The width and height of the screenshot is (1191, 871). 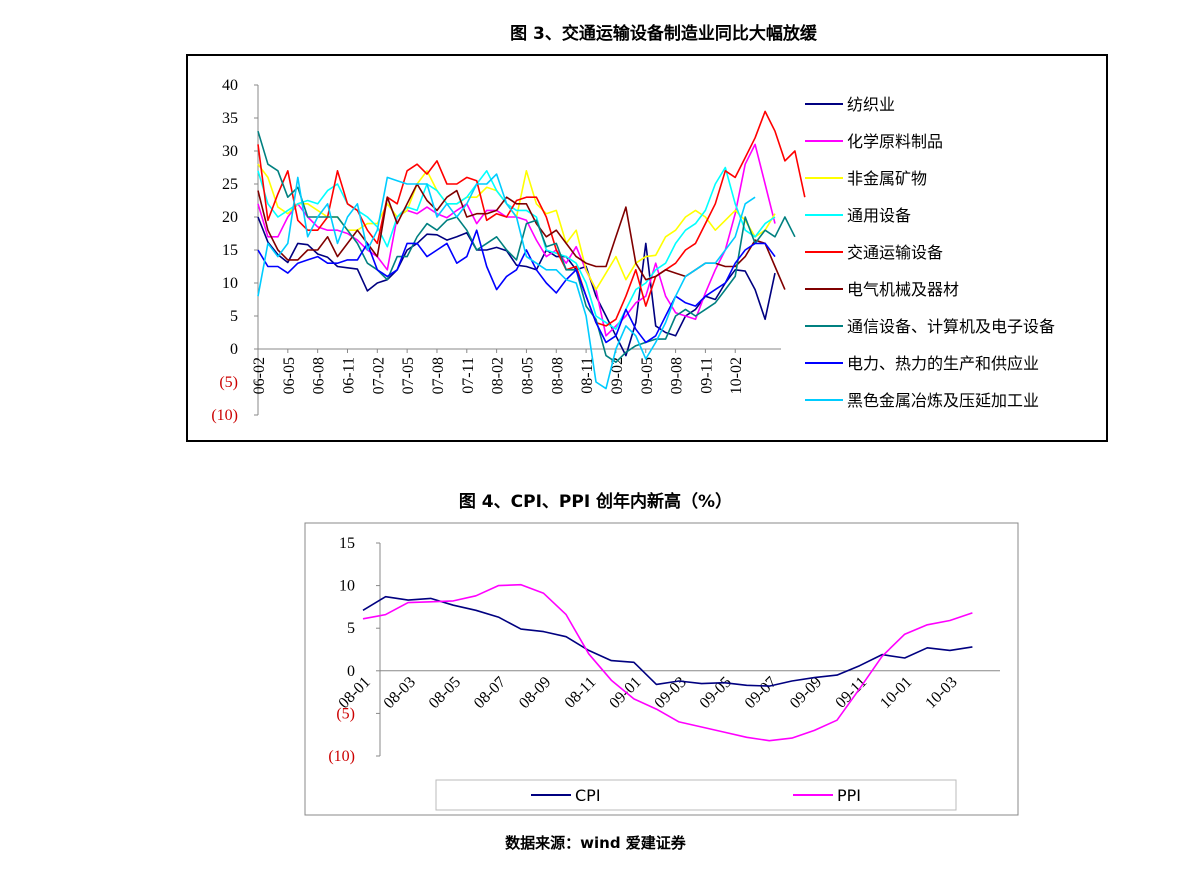 What do you see at coordinates (895, 141) in the screenshot?
I see `legend-label: 化学原料制品` at bounding box center [895, 141].